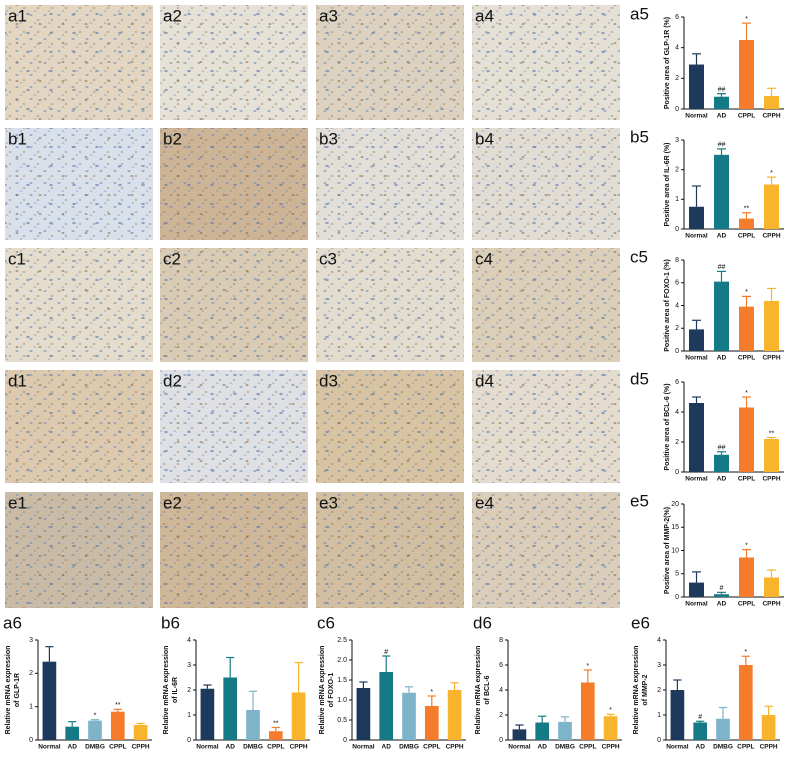 The width and height of the screenshot is (787, 757). Describe the element at coordinates (326, 622) in the screenshot. I see `panel-label: c6` at that location.